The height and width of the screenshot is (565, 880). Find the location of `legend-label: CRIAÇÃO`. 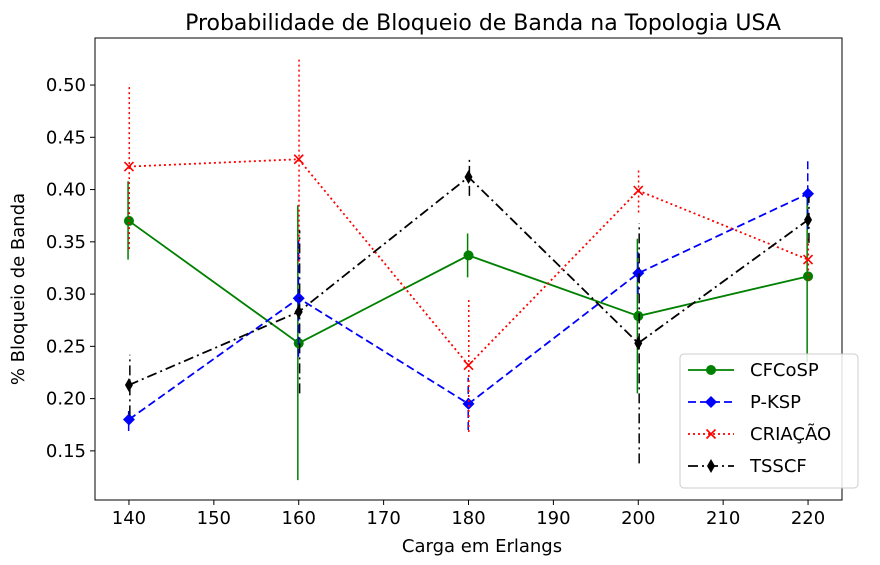

legend-label: CRIAÇÃO is located at coordinates (790, 434).